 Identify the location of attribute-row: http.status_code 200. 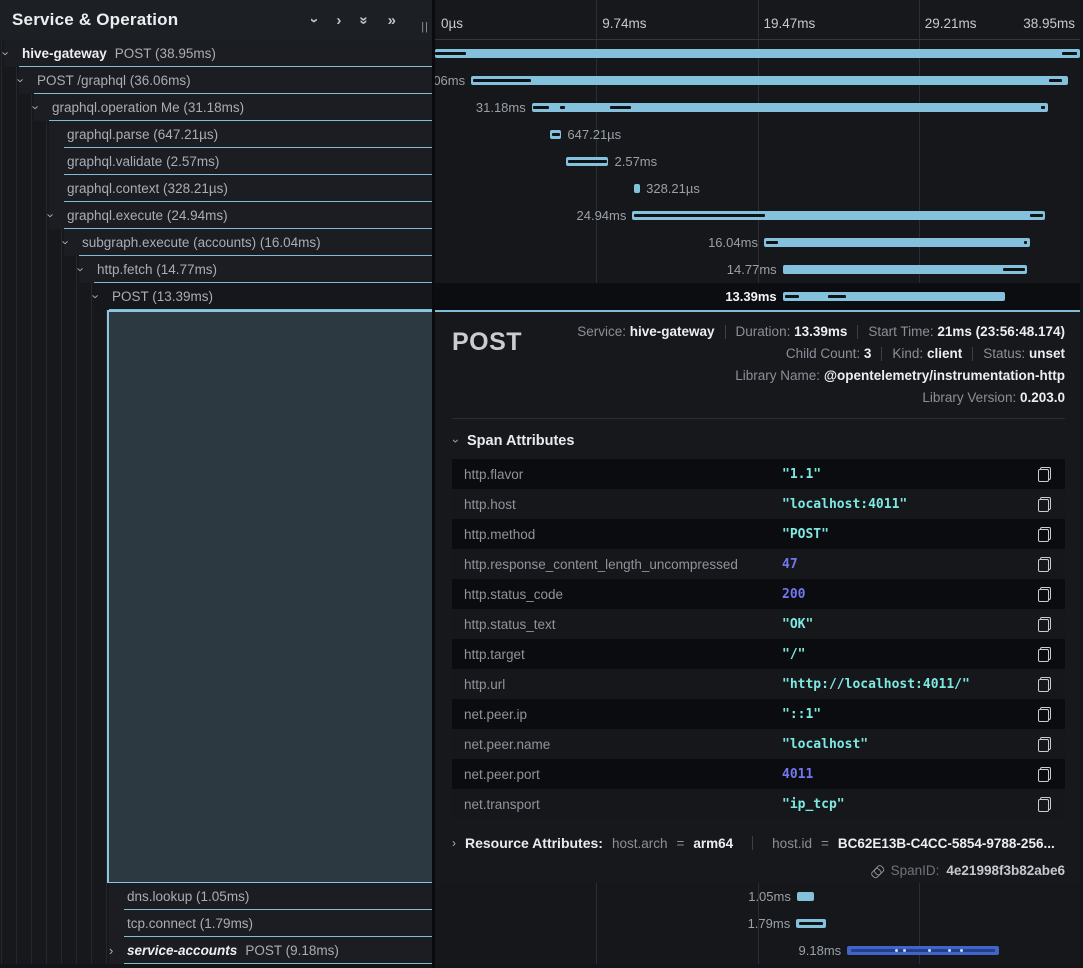
(758, 594).